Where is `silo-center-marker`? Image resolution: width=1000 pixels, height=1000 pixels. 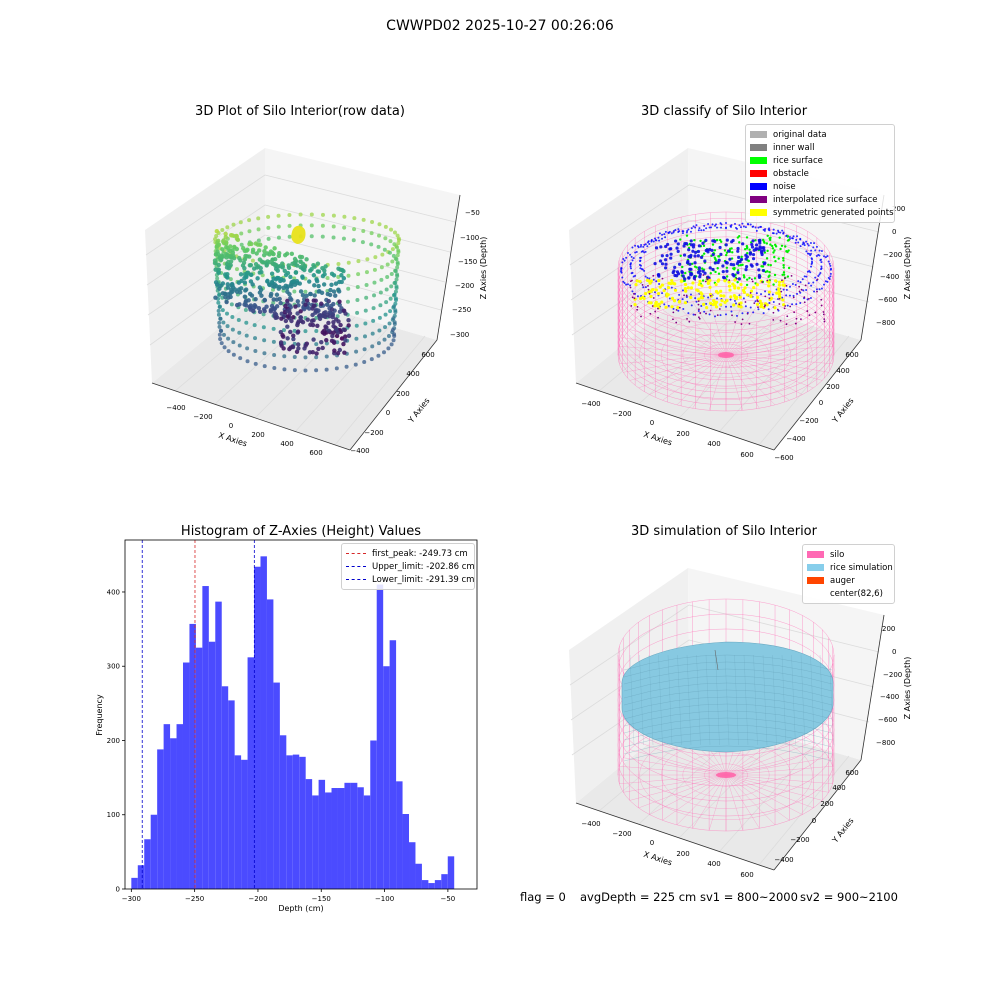
silo-center-marker is located at coordinates (726, 355).